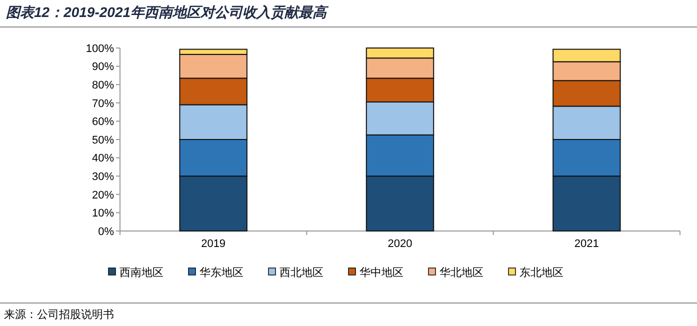  What do you see at coordinates (103, 214) in the screenshot?
I see `y-tick-label: 10%` at bounding box center [103, 214].